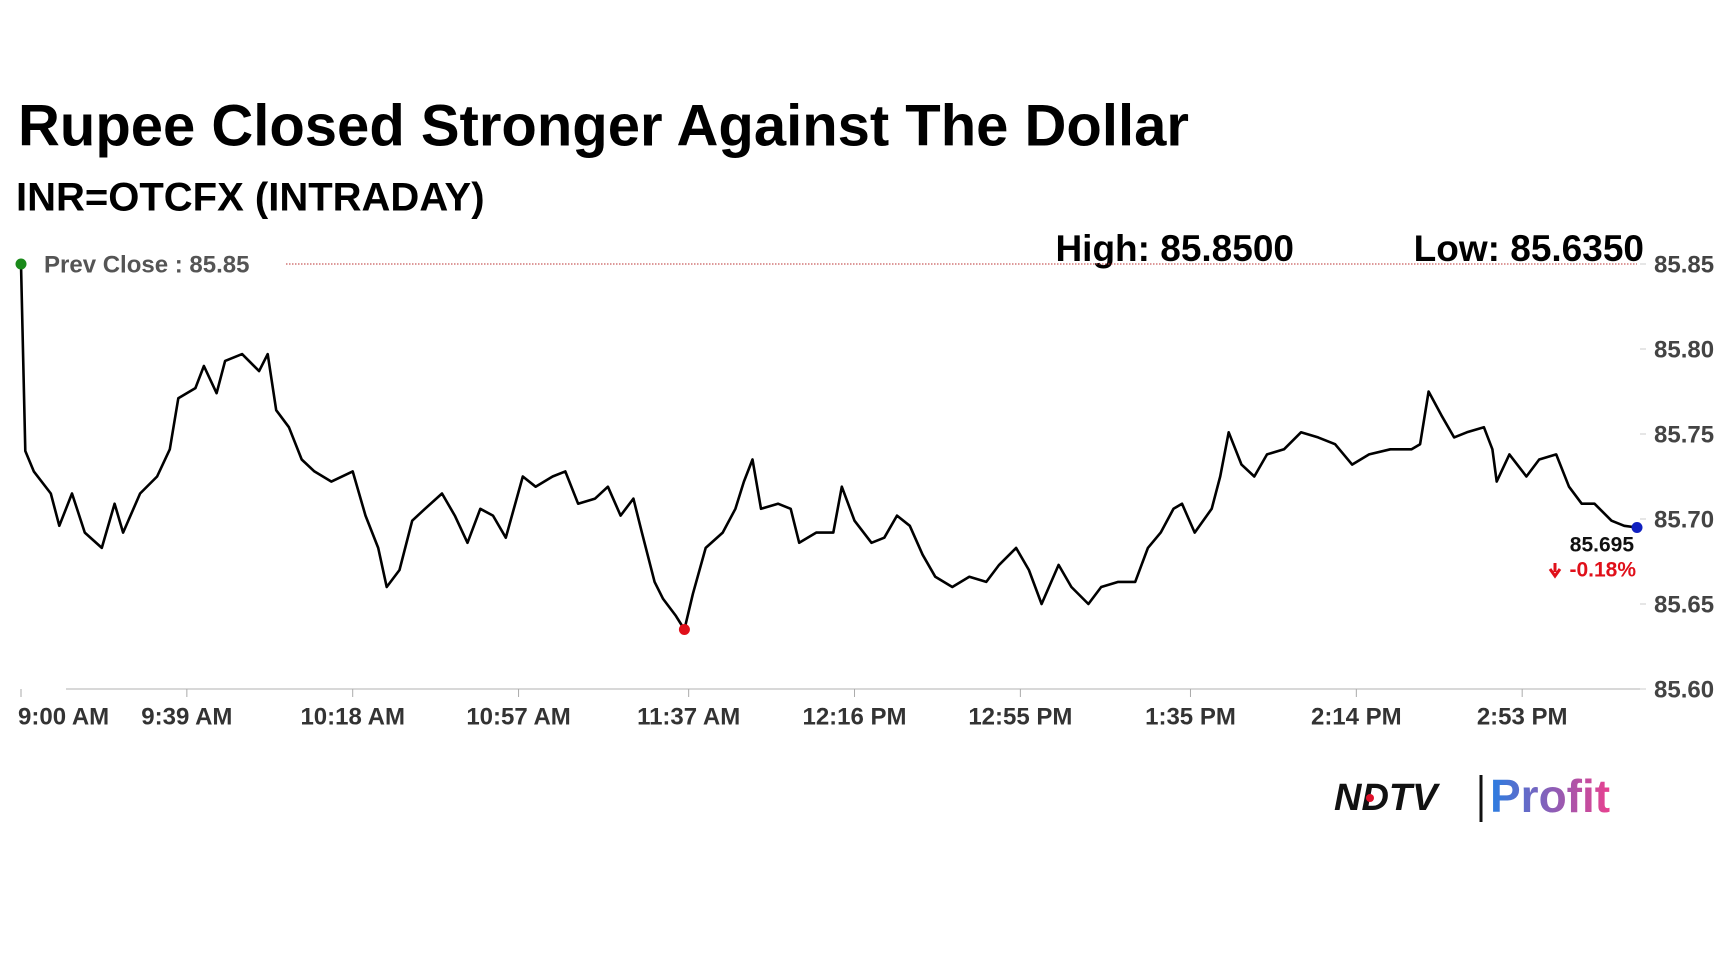 The image size is (1728, 972). Describe the element at coordinates (1602, 570) in the screenshot. I see `change-label: -0.18%` at that location.